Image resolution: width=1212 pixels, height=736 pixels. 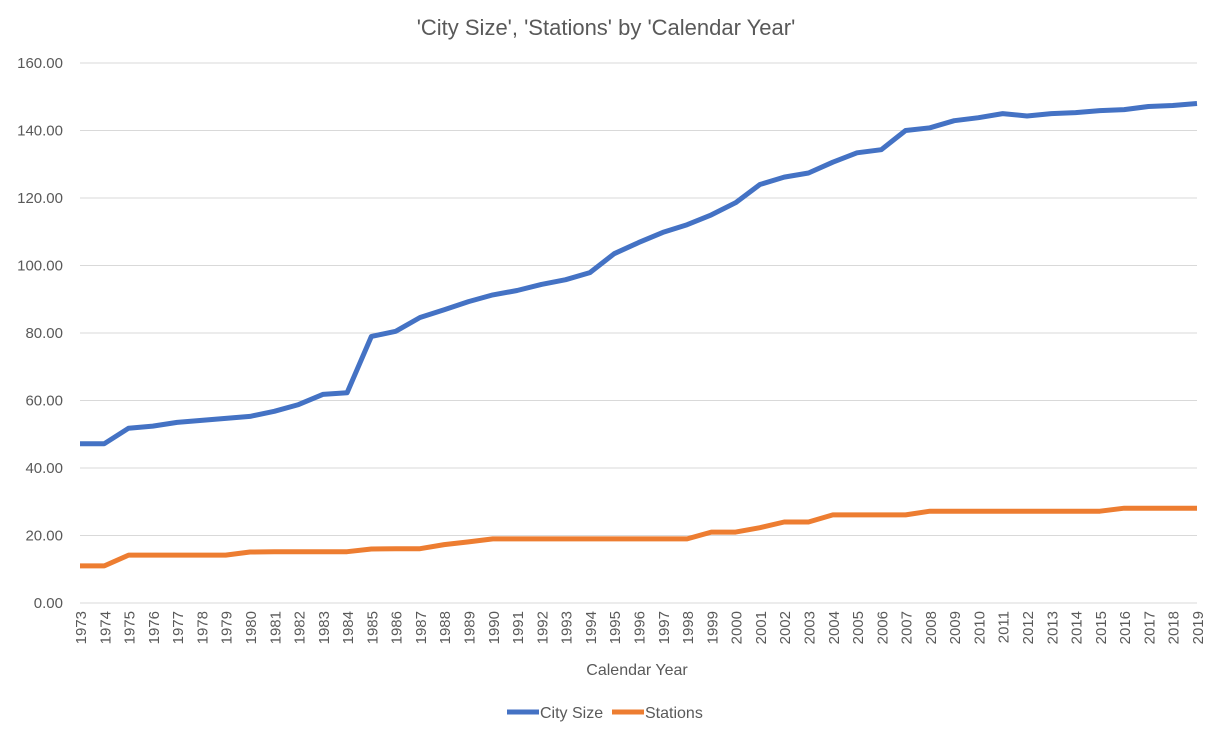 I want to click on x-tick-label: 1994, so click(x=591, y=627).